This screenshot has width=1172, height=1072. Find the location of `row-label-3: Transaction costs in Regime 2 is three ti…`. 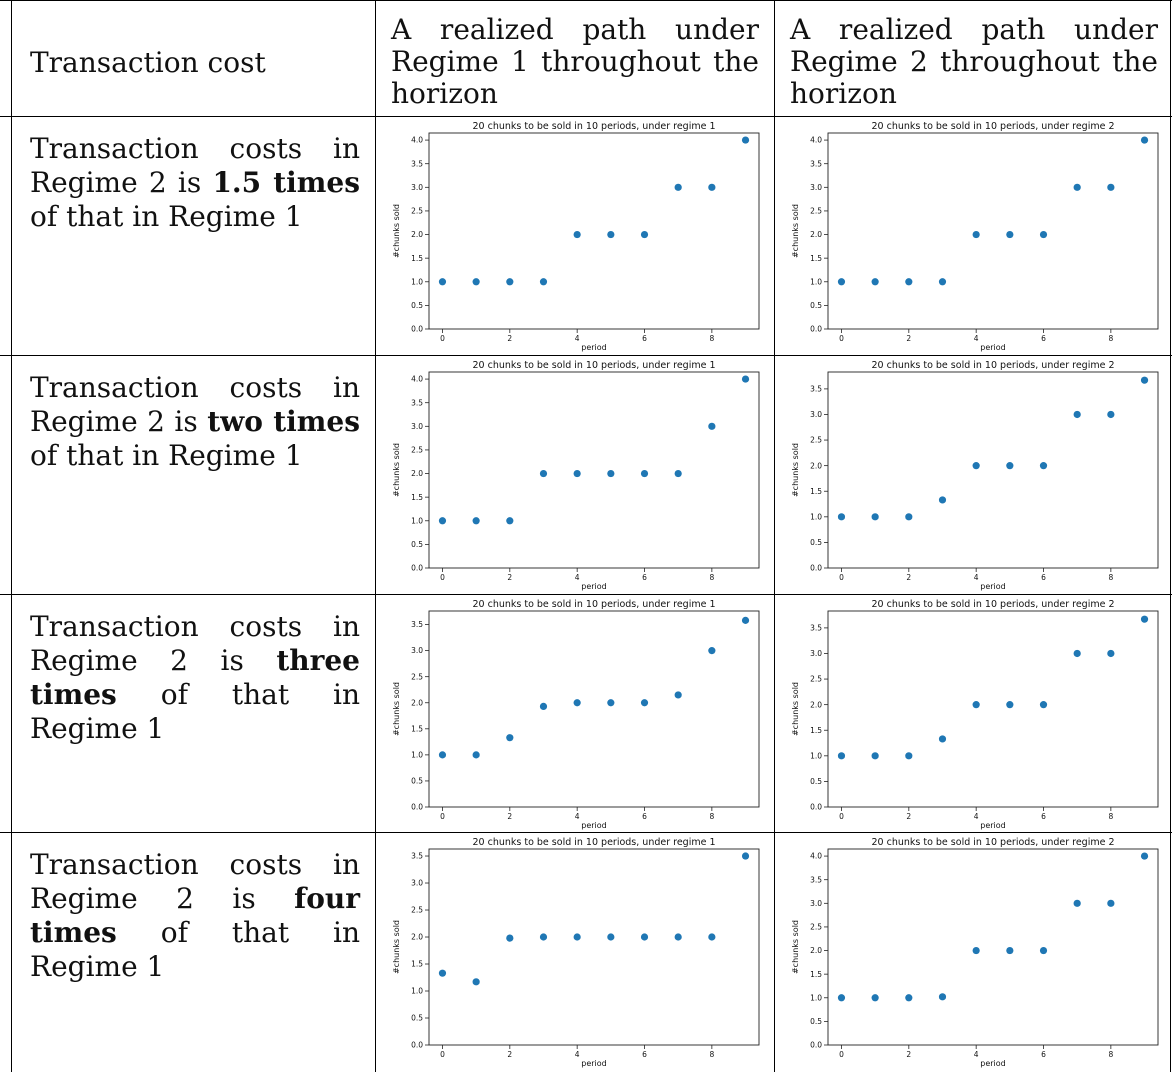

row-label-3: Transaction costs in Regime 2 is three ti… is located at coordinates (195, 678).